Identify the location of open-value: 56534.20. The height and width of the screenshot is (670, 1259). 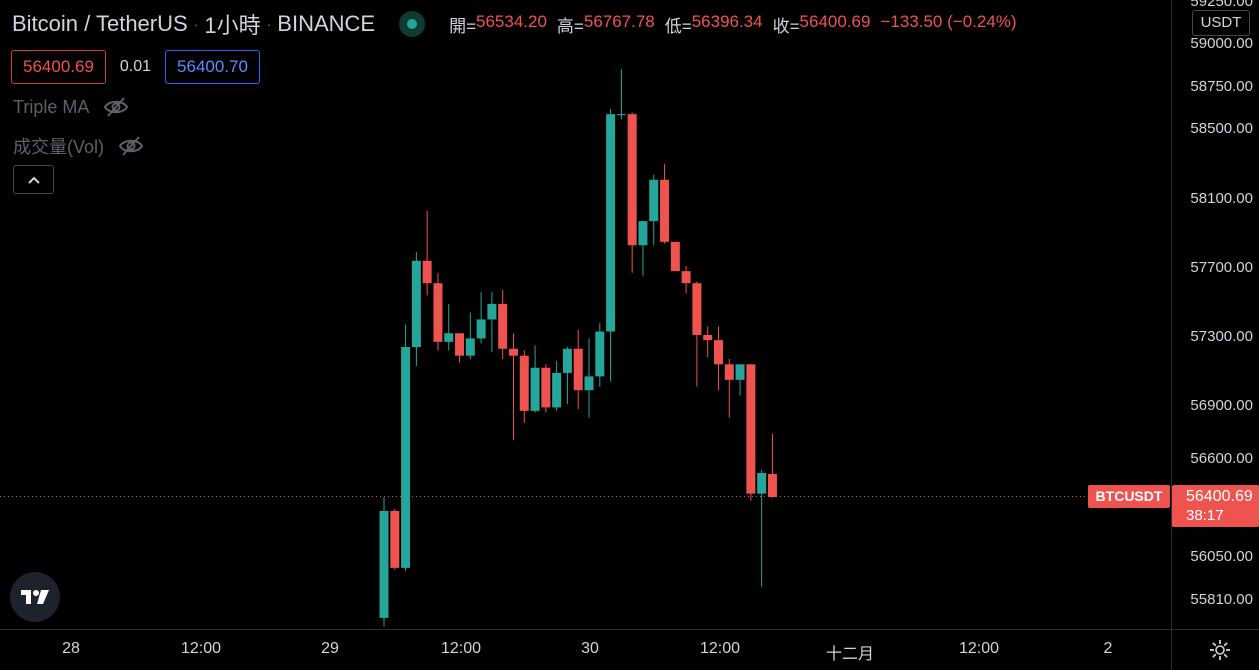
(511, 21).